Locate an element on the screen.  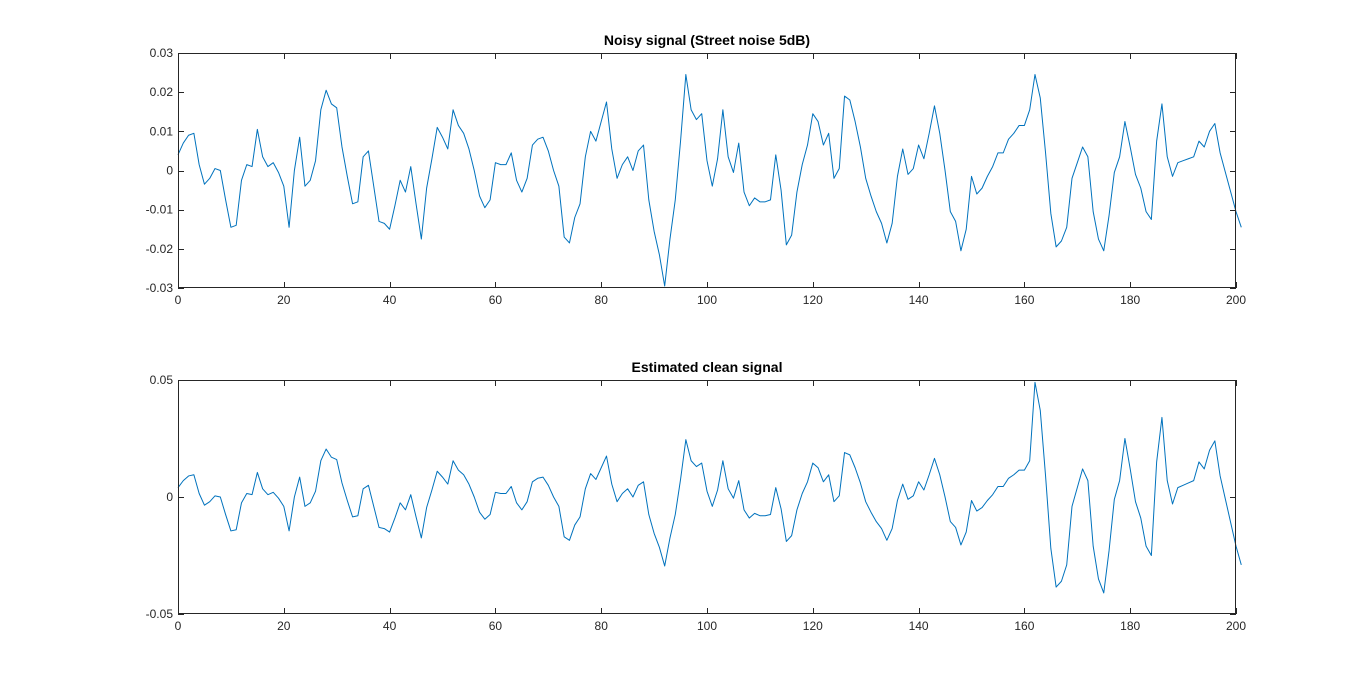
chart-title: Estimated clean signal is located at coordinates (707, 367).